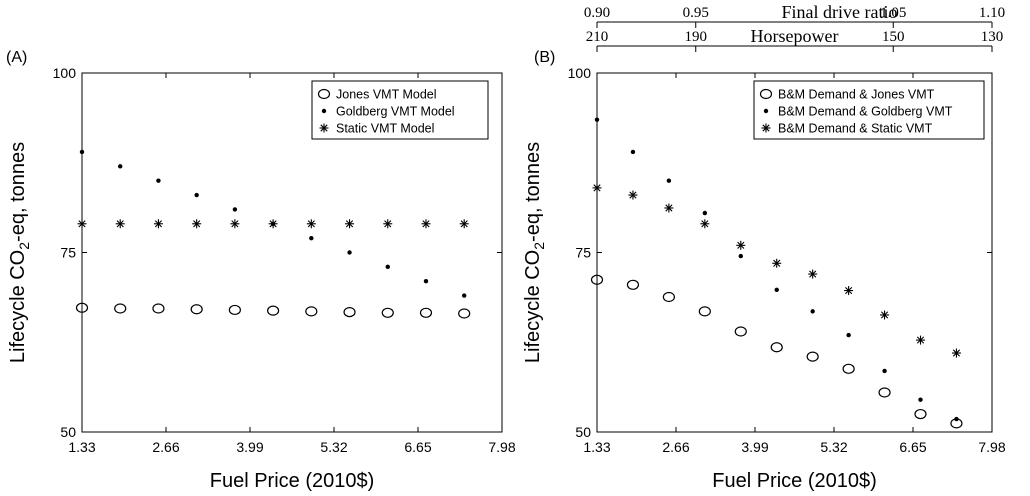  What do you see at coordinates (795, 39) in the screenshot?
I see `secondary-axis-1: 210 190 150 130 Horsepower` at bounding box center [795, 39].